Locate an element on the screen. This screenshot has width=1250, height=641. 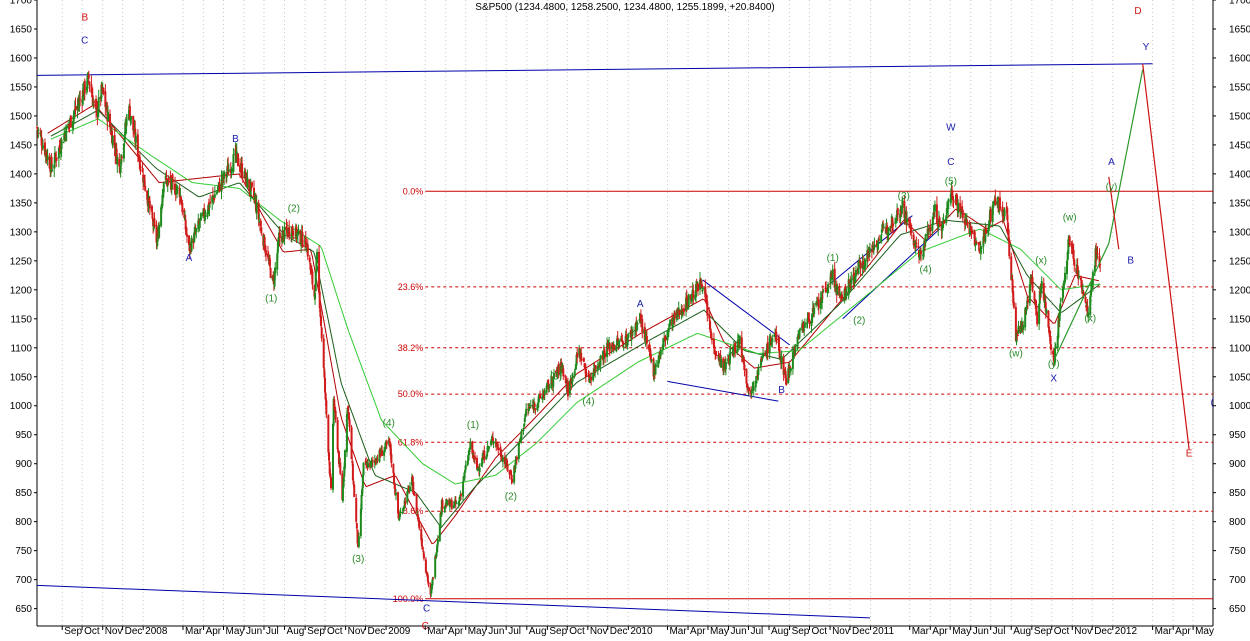
x-tick-label: Jul is located at coordinates (999, 631).